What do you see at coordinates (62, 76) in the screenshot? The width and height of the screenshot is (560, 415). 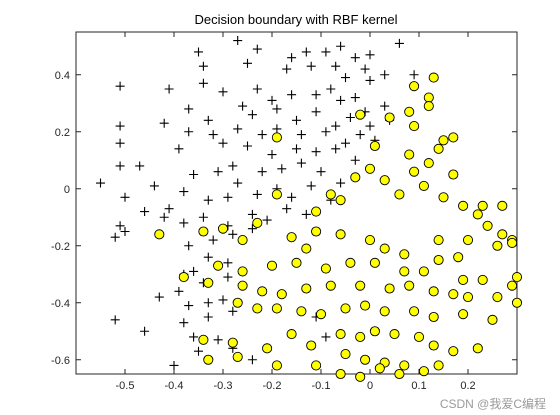 I see `y-tick-label: 0.4` at bounding box center [62, 76].